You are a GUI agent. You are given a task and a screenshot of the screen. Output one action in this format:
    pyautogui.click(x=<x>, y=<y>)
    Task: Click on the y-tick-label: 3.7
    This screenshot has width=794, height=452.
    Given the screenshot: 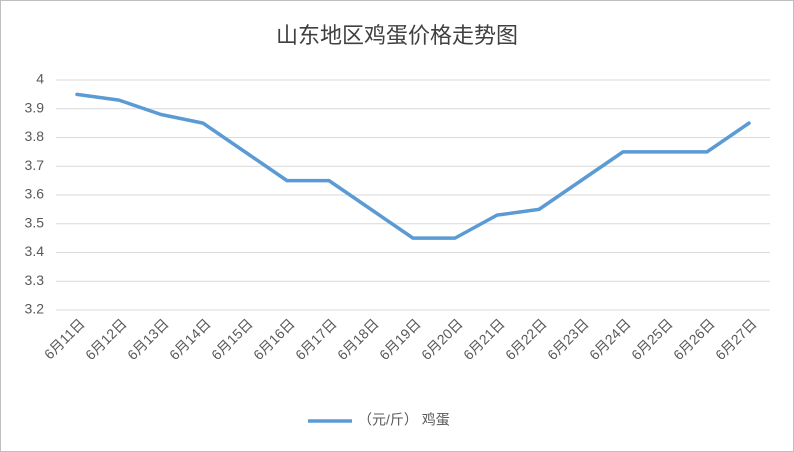 What is the action you would take?
    pyautogui.click(x=35, y=165)
    